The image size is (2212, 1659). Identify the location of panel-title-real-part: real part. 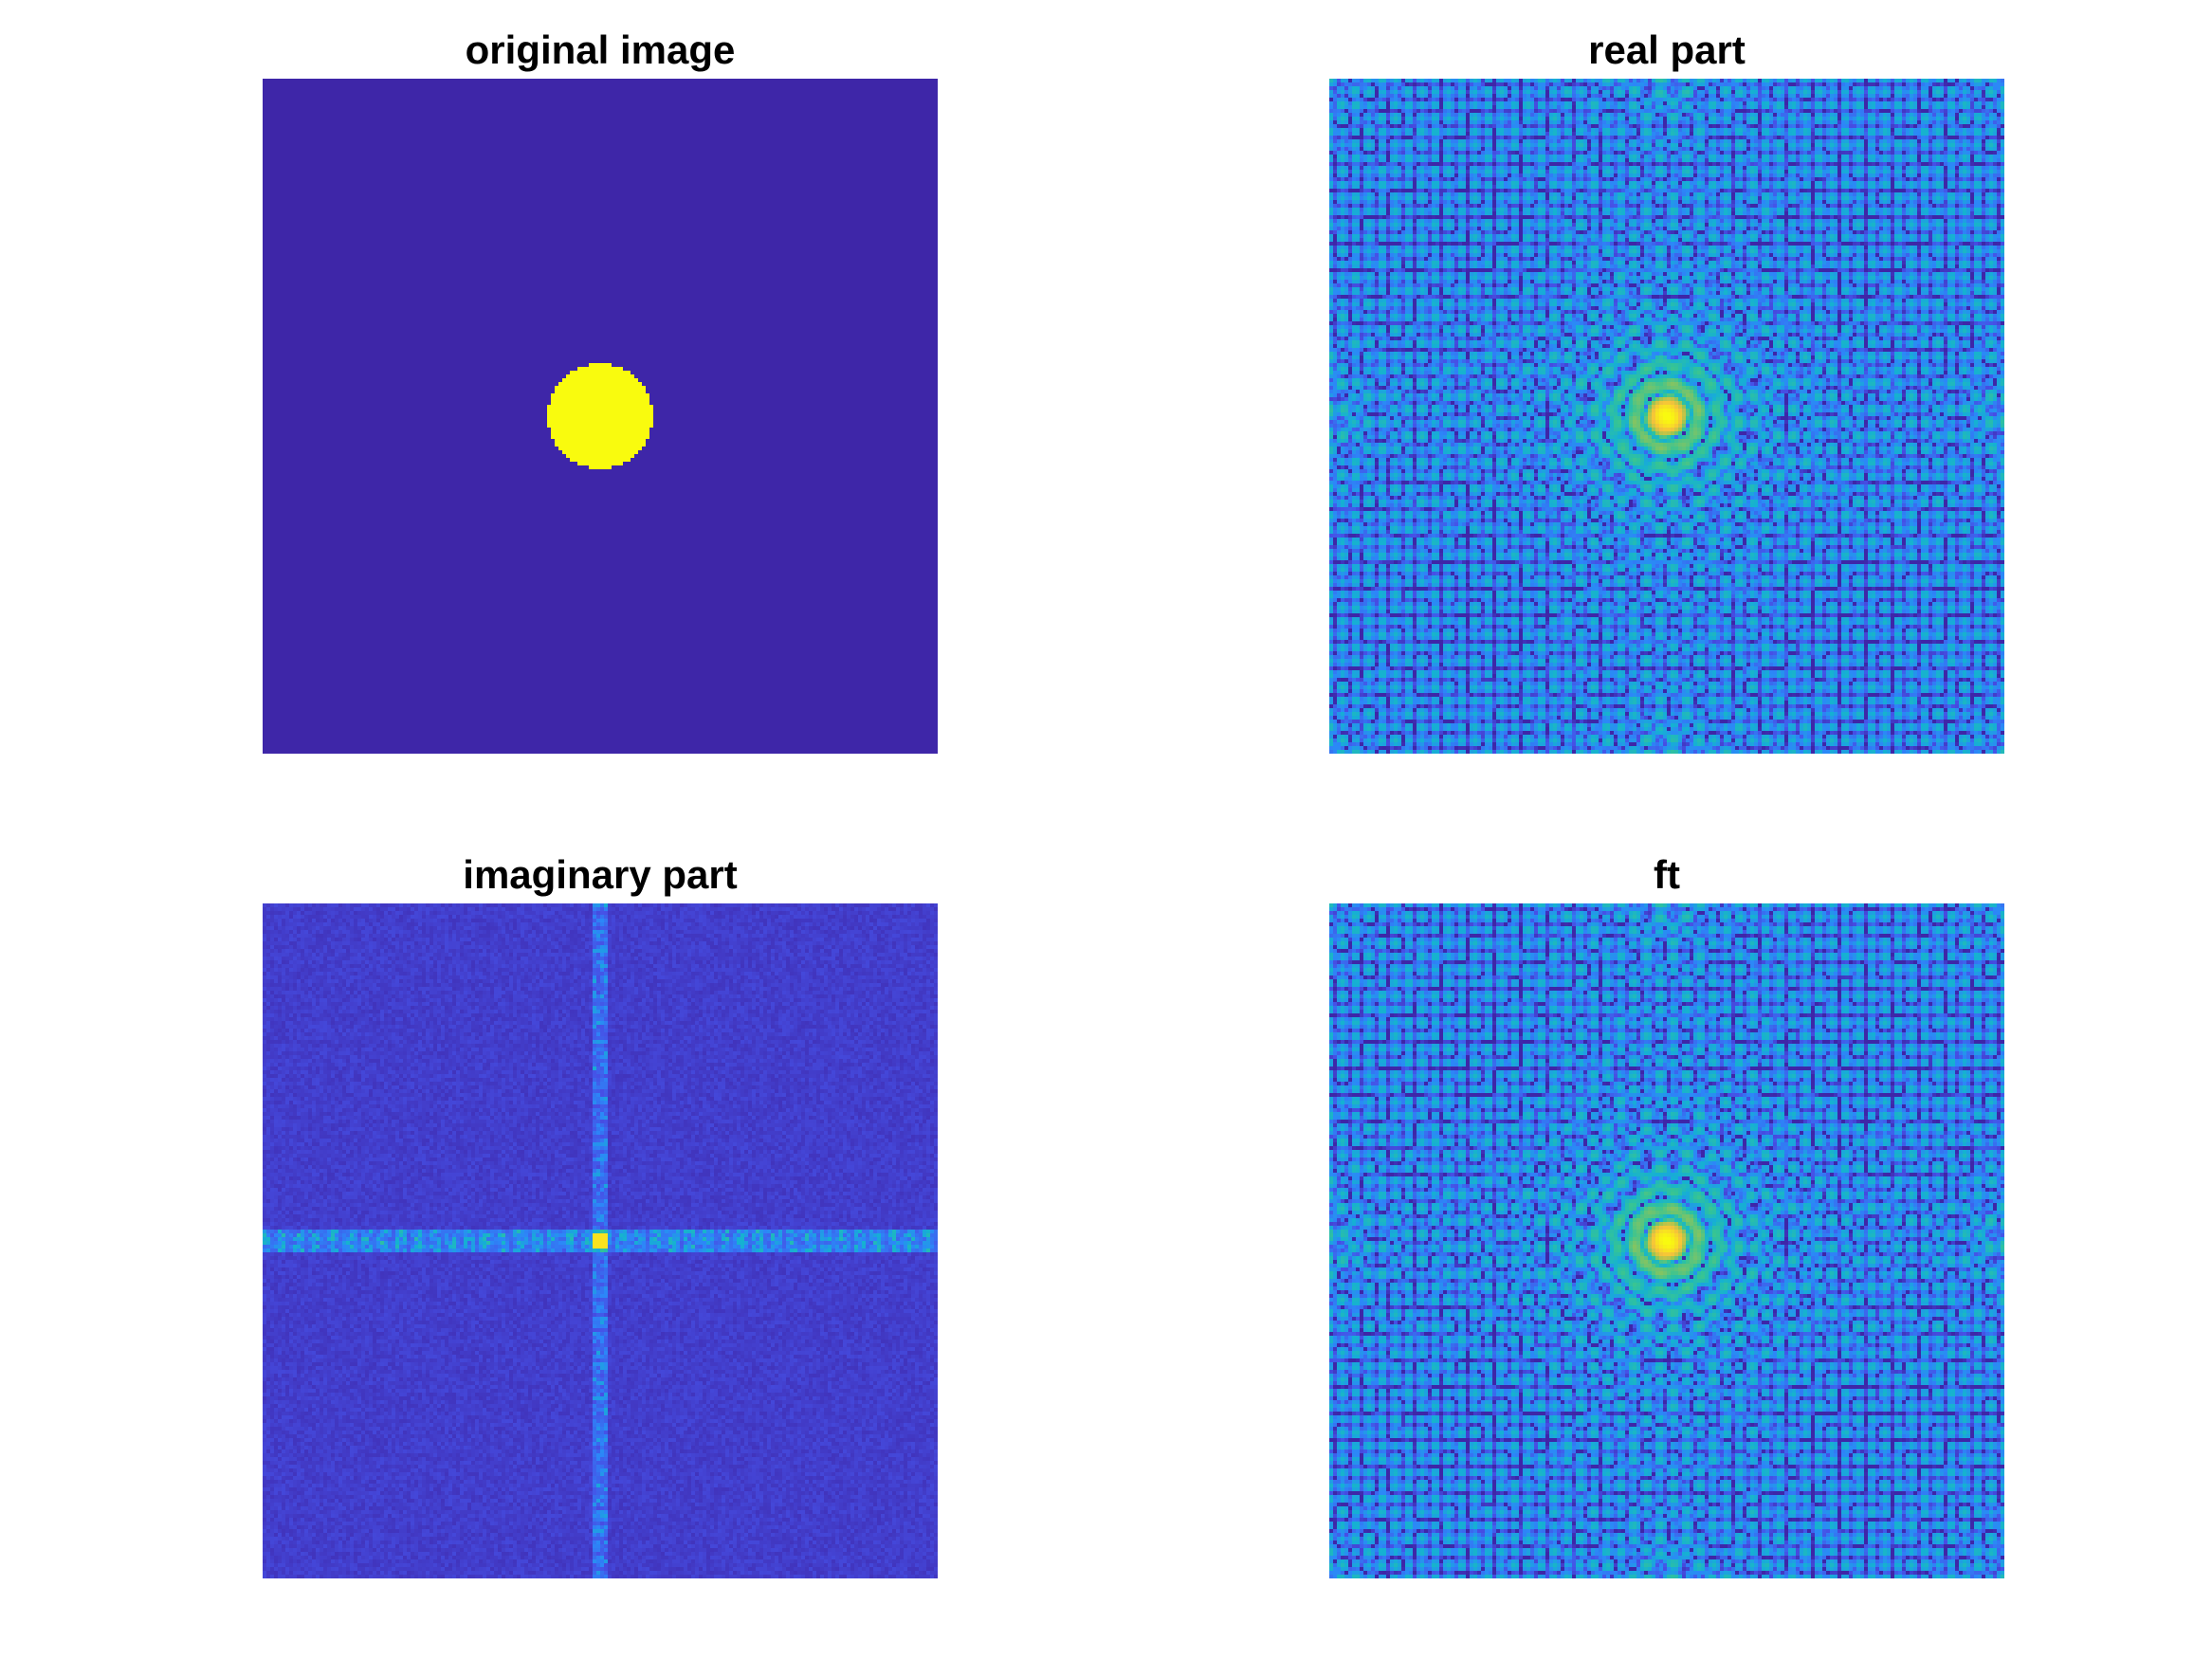
(1667, 49).